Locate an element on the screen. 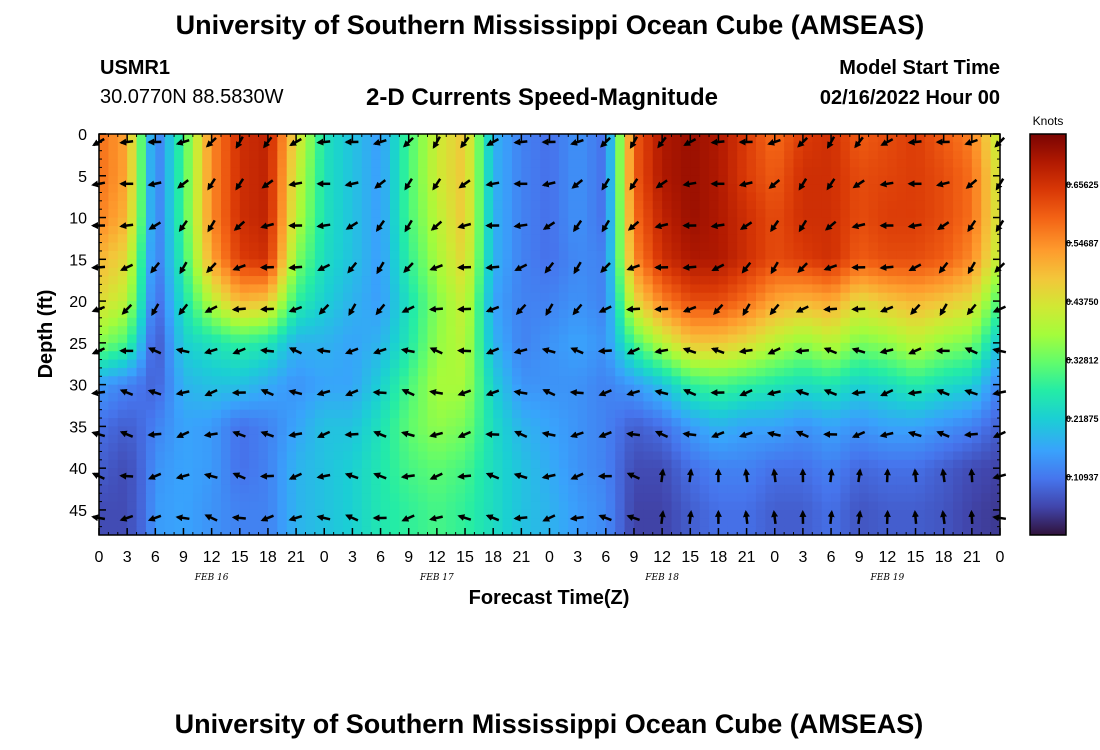 The height and width of the screenshot is (750, 1100). current-arrow is located at coordinates (773, 393).